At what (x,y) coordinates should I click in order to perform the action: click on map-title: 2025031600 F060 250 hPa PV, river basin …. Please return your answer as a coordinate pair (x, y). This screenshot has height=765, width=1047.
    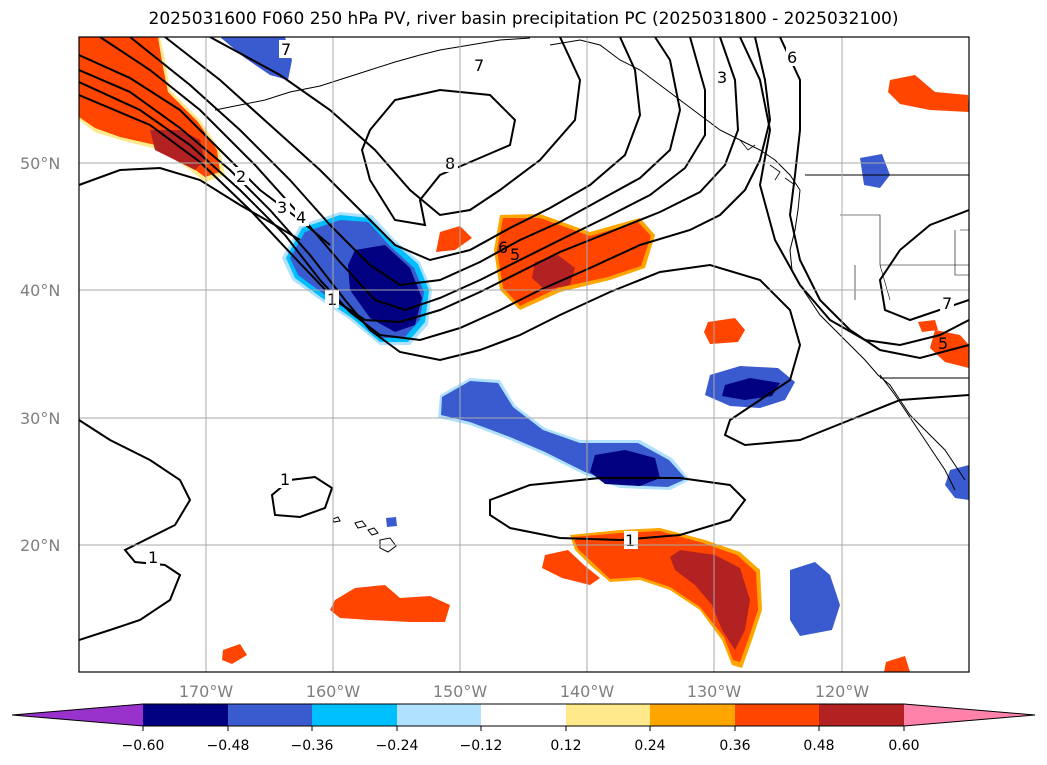
    Looking at the image, I should click on (523, 19).